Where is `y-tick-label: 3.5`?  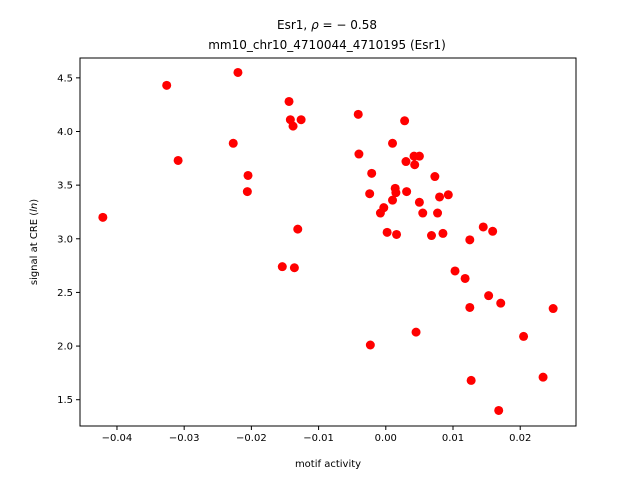 y-tick-label: 3.5 is located at coordinates (65, 186).